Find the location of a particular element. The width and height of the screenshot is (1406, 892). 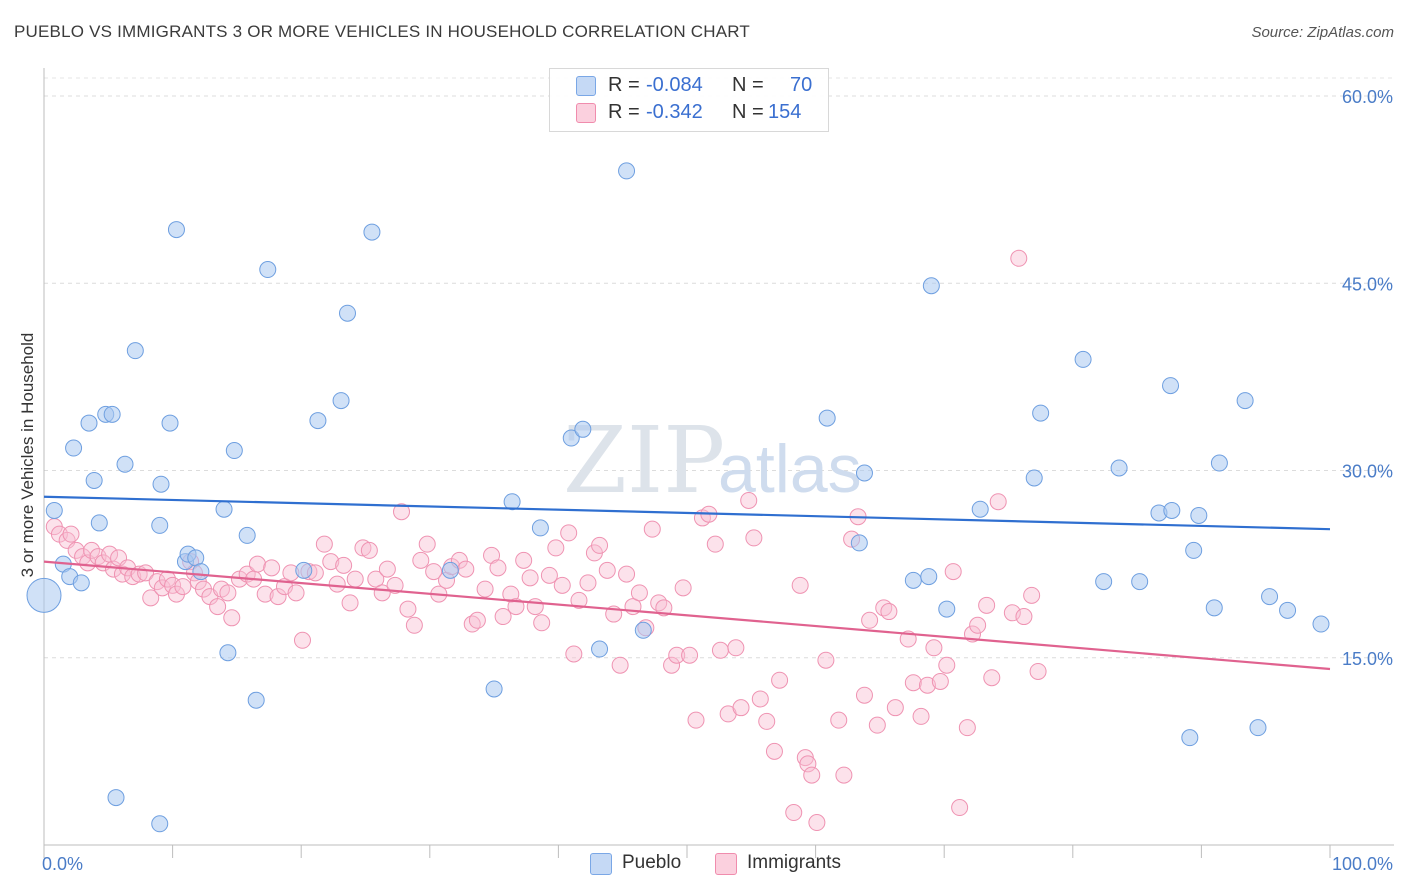

y-tick-label: 45.0% is located at coordinates (1367, 284).